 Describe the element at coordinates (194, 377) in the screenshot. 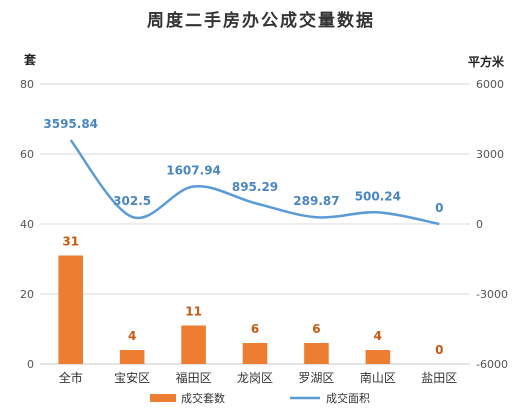

I see `category-label: 福田区` at that location.